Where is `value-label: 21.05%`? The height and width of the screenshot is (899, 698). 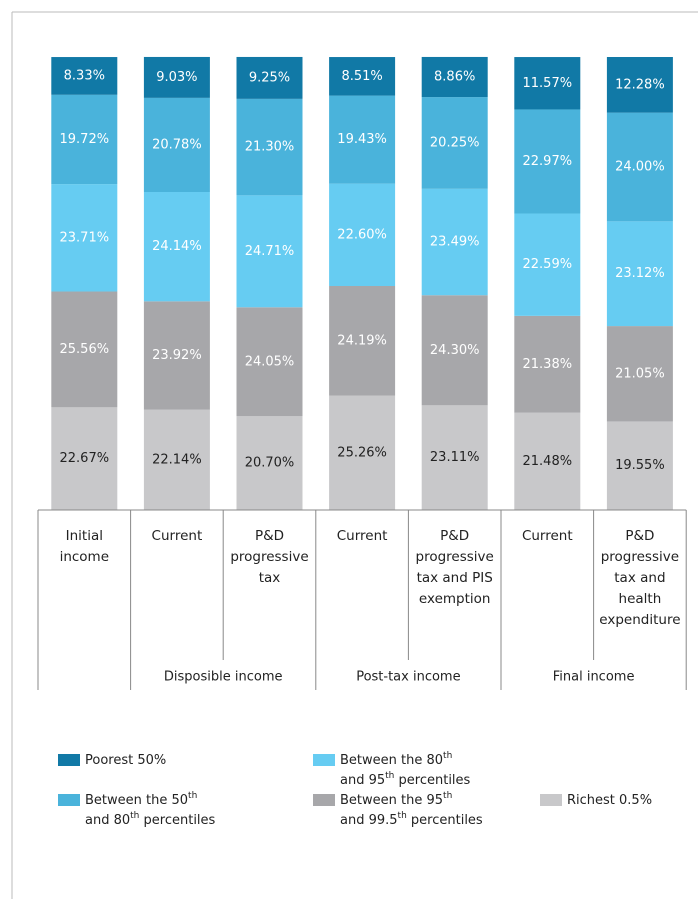 value-label: 21.05% is located at coordinates (640, 373).